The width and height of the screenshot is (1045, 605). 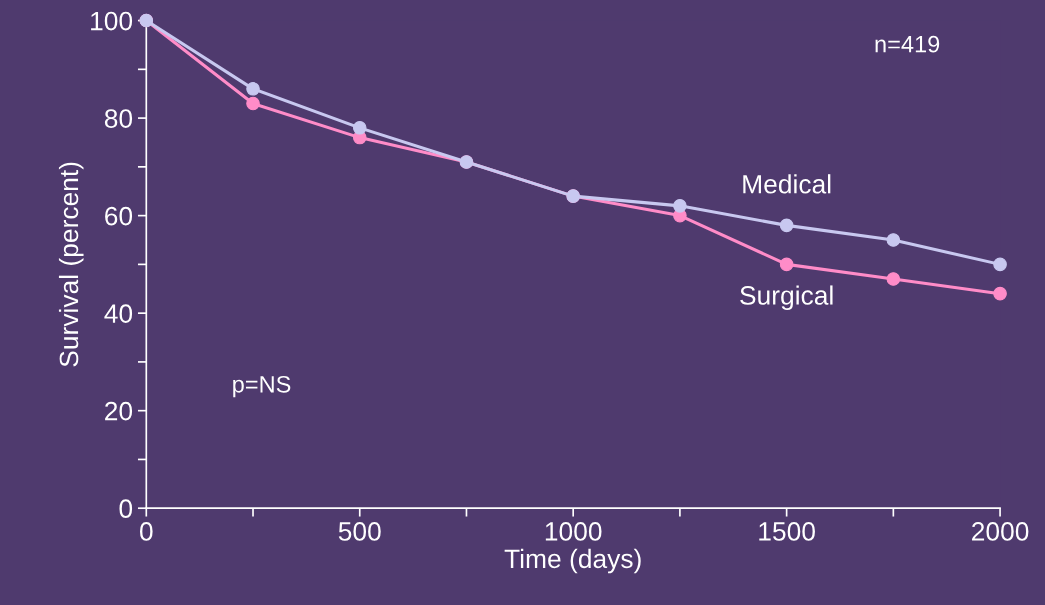 I want to click on series-label: Medical, so click(x=787, y=184).